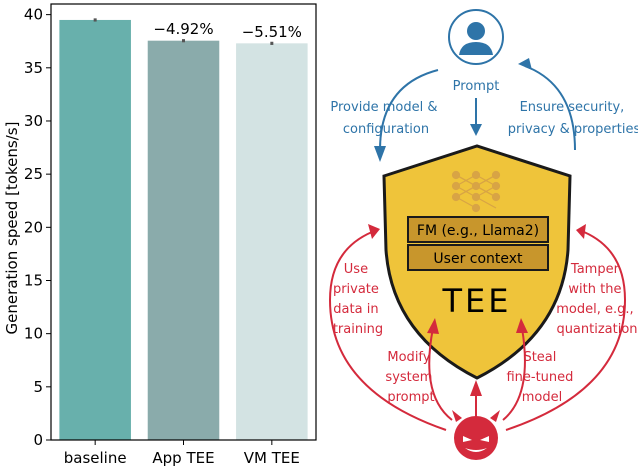  What do you see at coordinates (410, 397) in the screenshot?
I see `modify-label-line-3: prompt` at bounding box center [410, 397].